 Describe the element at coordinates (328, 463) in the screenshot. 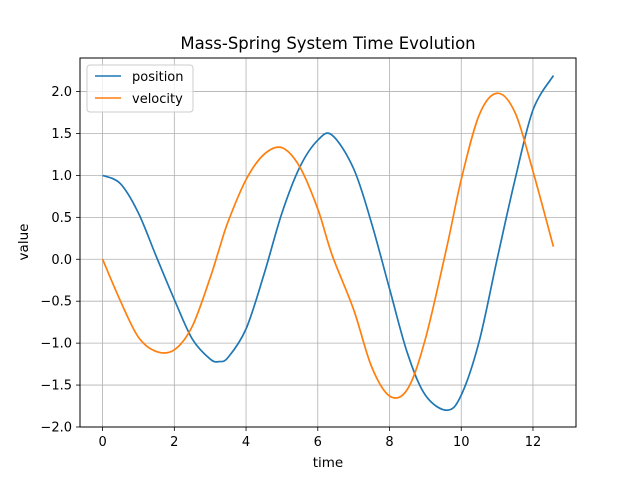

I see `x-axis-label: time` at that location.